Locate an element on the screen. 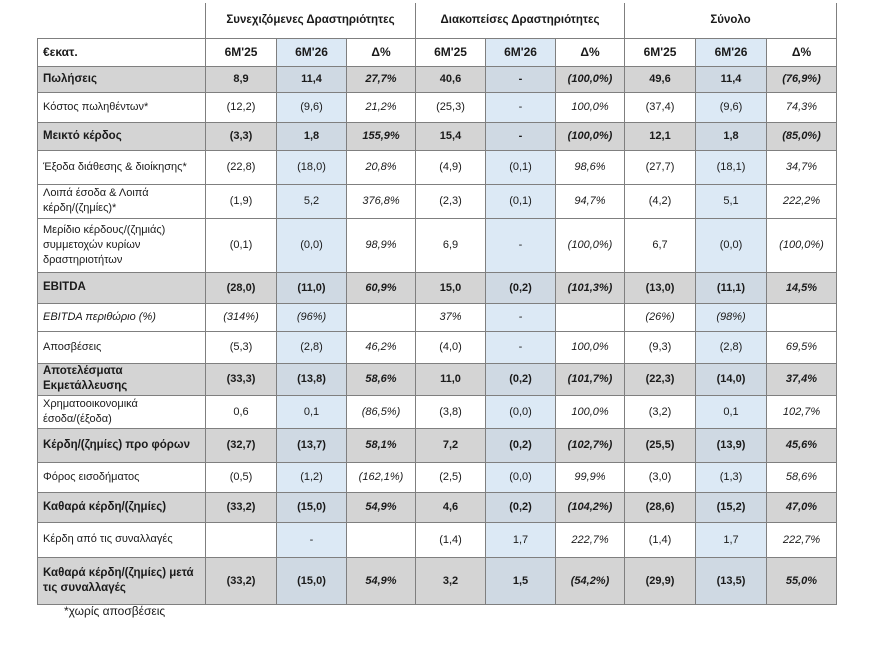  unit-label: €εκατ. is located at coordinates (121, 52).